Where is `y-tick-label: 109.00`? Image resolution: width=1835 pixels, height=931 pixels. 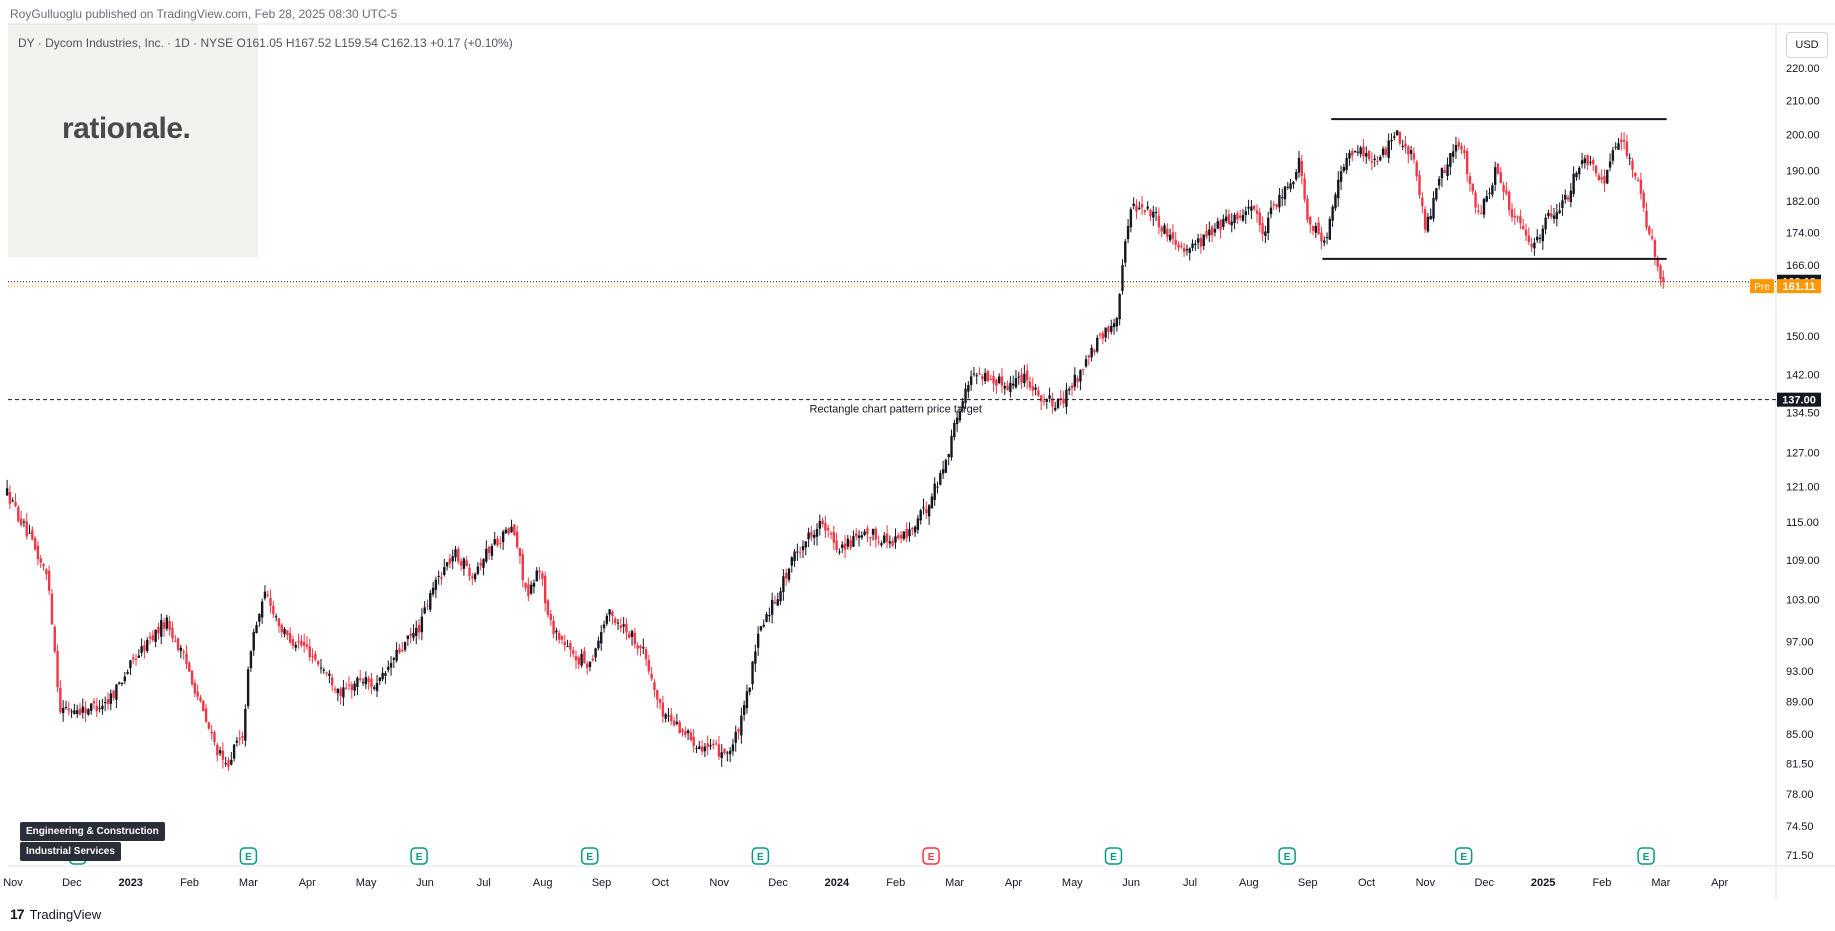 y-tick-label: 109.00 is located at coordinates (1803, 561).